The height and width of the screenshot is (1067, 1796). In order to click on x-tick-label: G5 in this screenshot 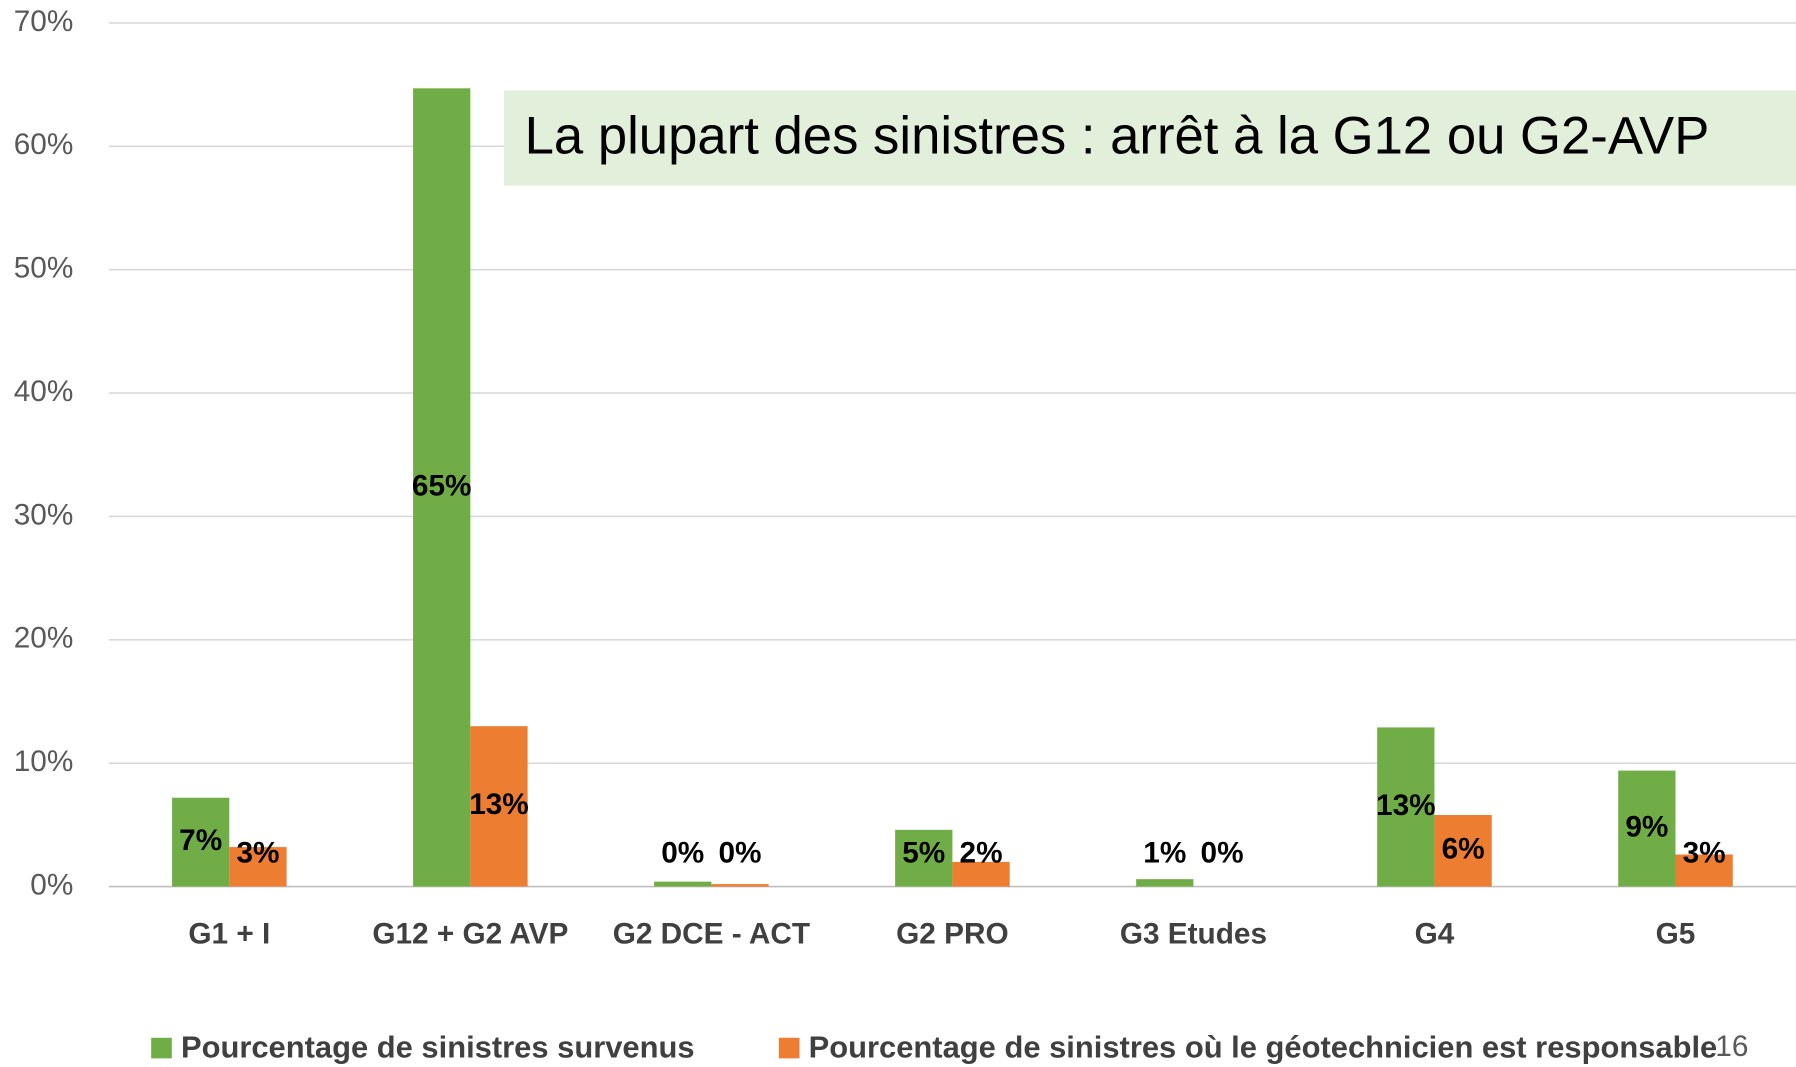, I will do `click(1676, 934)`.